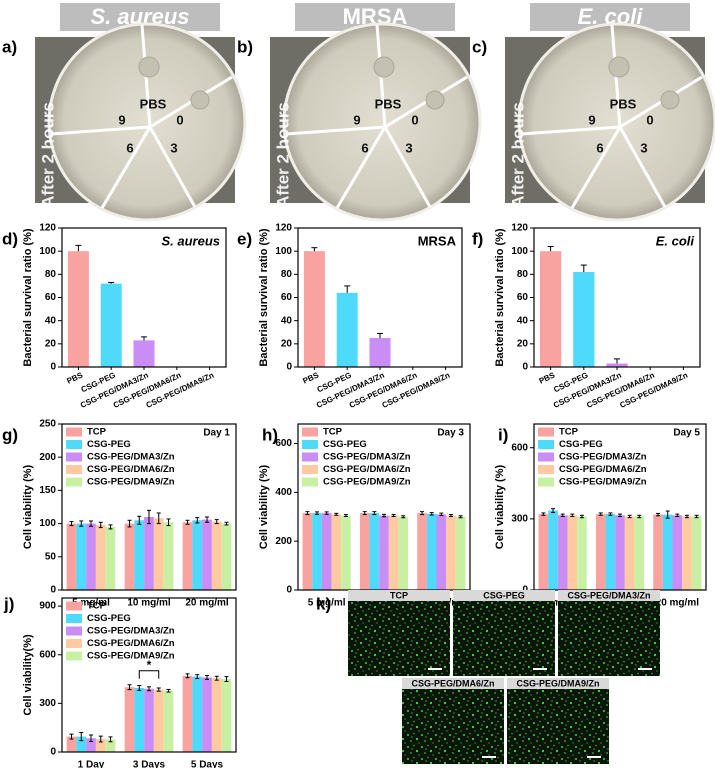 The height and width of the screenshot is (768, 715). Describe the element at coordinates (270, 434) in the screenshot. I see `panel-letter: h)` at that location.